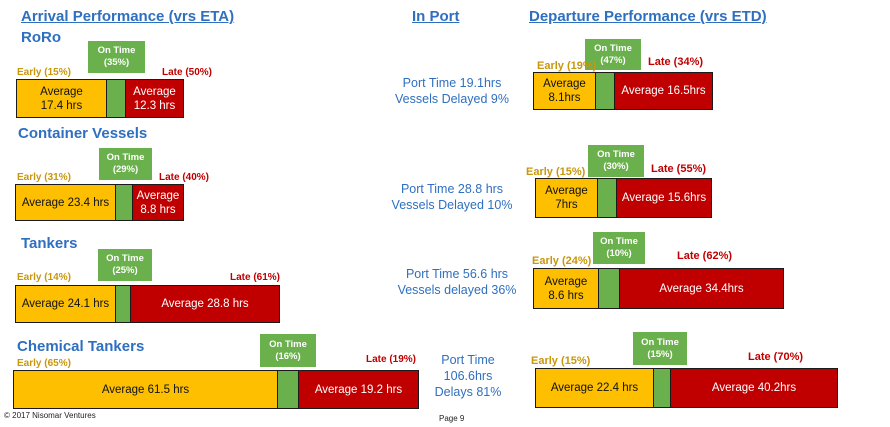  What do you see at coordinates (754, 388) in the screenshot?
I see `departure-late-segment: Average 40.2hrs` at bounding box center [754, 388].